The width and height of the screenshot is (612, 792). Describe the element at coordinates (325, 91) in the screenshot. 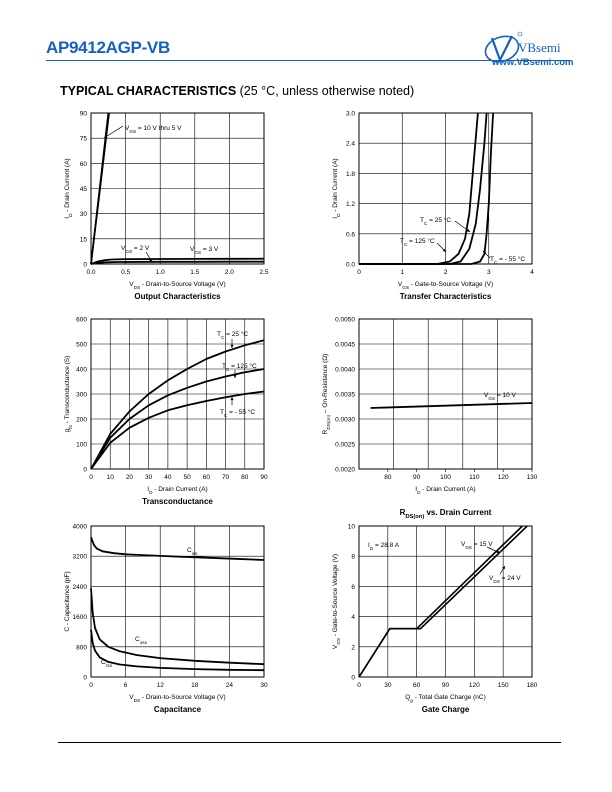

I see `section-title-note: (25 °C, unless otherwise noted)` at that location.